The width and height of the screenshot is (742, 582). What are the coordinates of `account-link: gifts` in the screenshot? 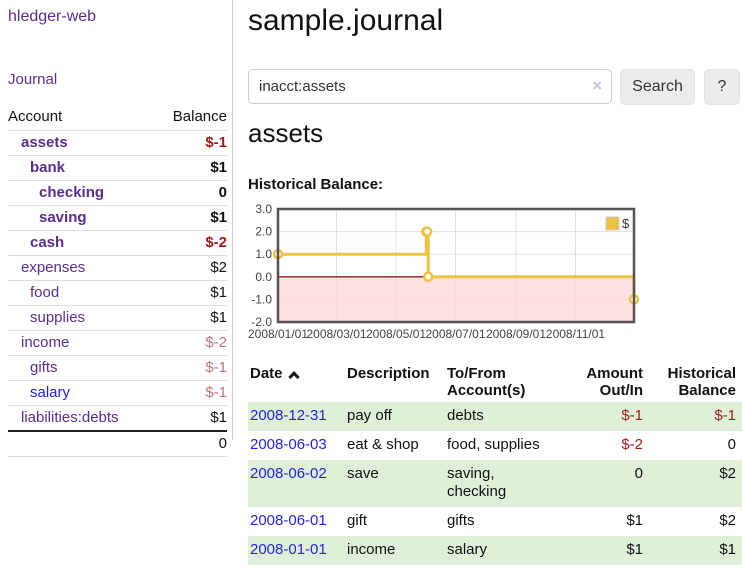 It's located at (44, 367).